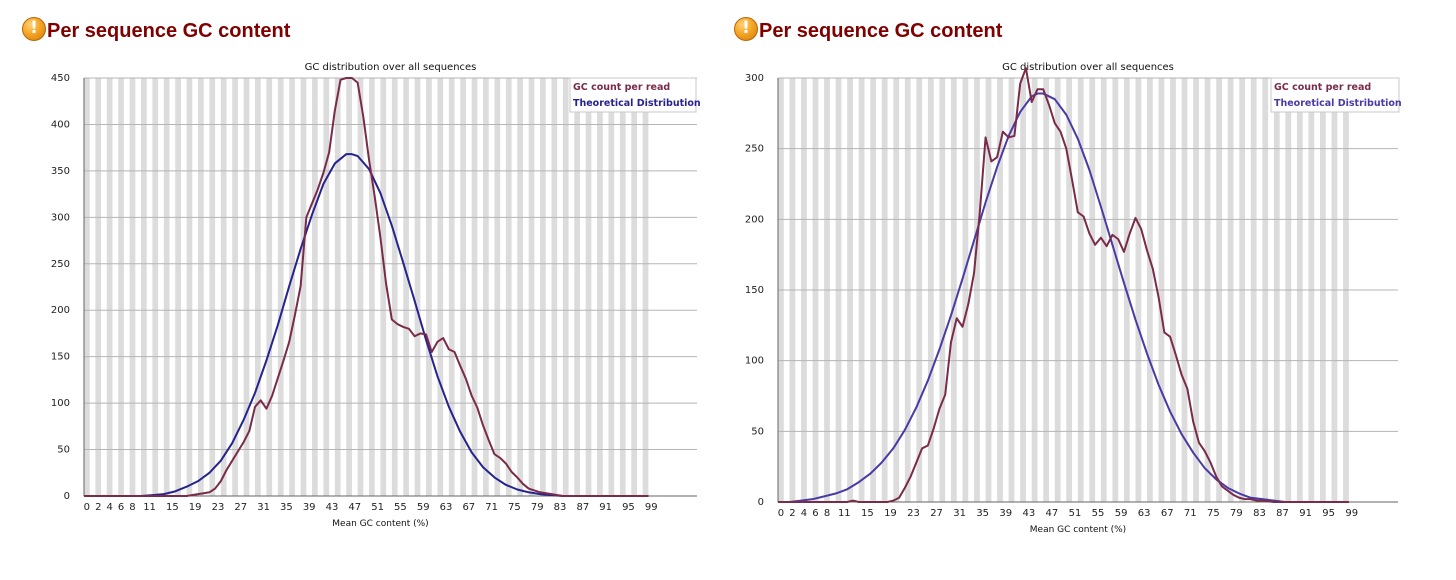  What do you see at coordinates (537, 507) in the screenshot?
I see `x-tick-label: 79` at bounding box center [537, 507].